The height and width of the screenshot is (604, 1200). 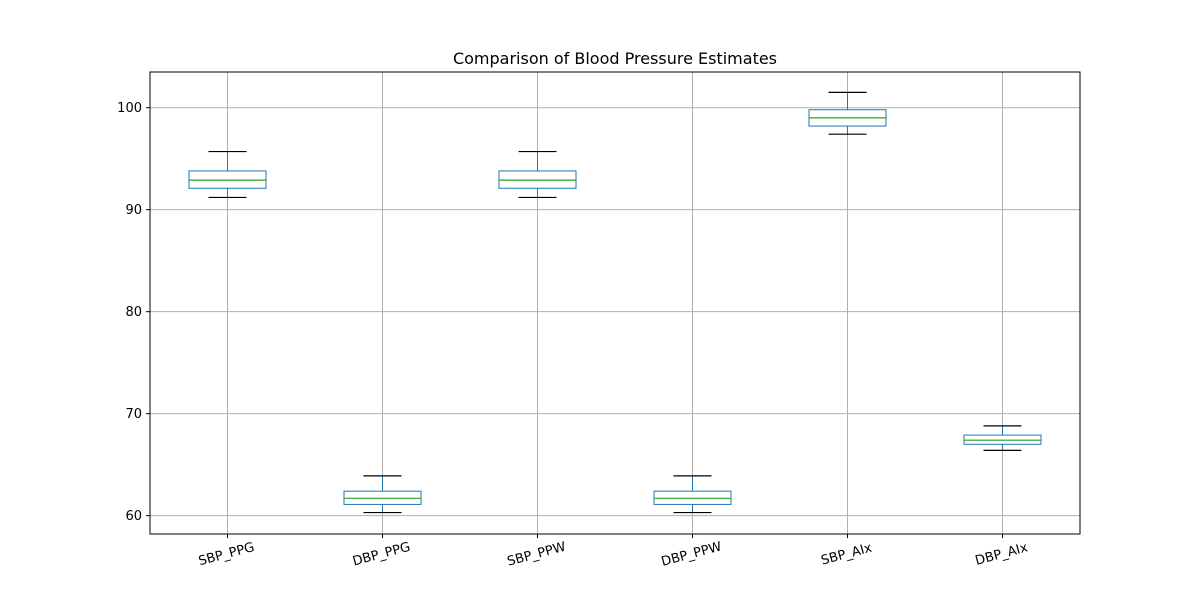 I want to click on y-tick-label: 60, so click(x=133, y=516).